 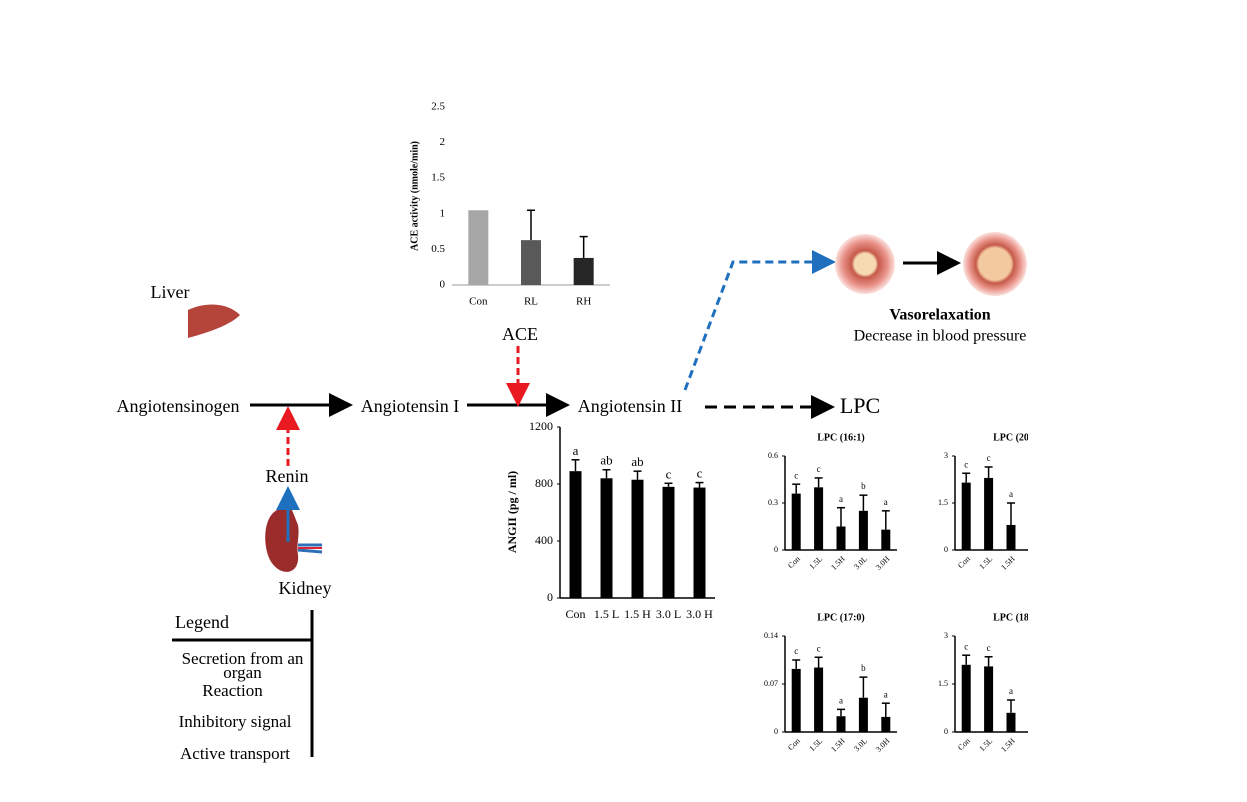 What do you see at coordinates (235, 753) in the screenshot?
I see `legend-item: Active transport` at bounding box center [235, 753].